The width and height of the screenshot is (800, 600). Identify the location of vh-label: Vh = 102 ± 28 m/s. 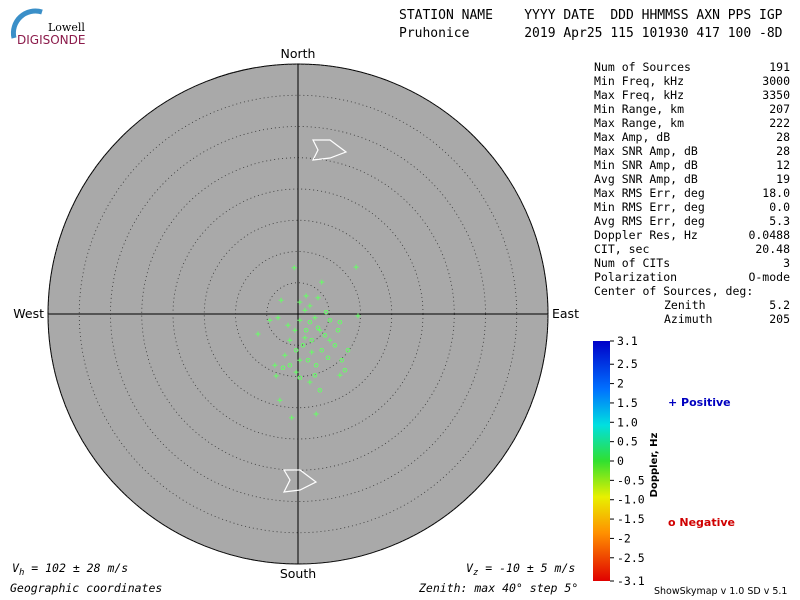
(70, 569).